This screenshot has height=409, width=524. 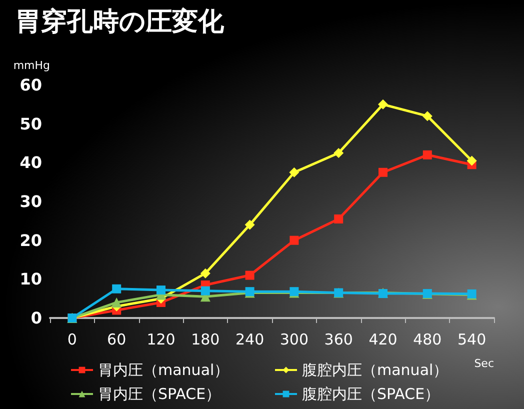 What do you see at coordinates (159, 394) in the screenshot?
I see `legend-label: 胃内圧（SPACE）` at bounding box center [159, 394].